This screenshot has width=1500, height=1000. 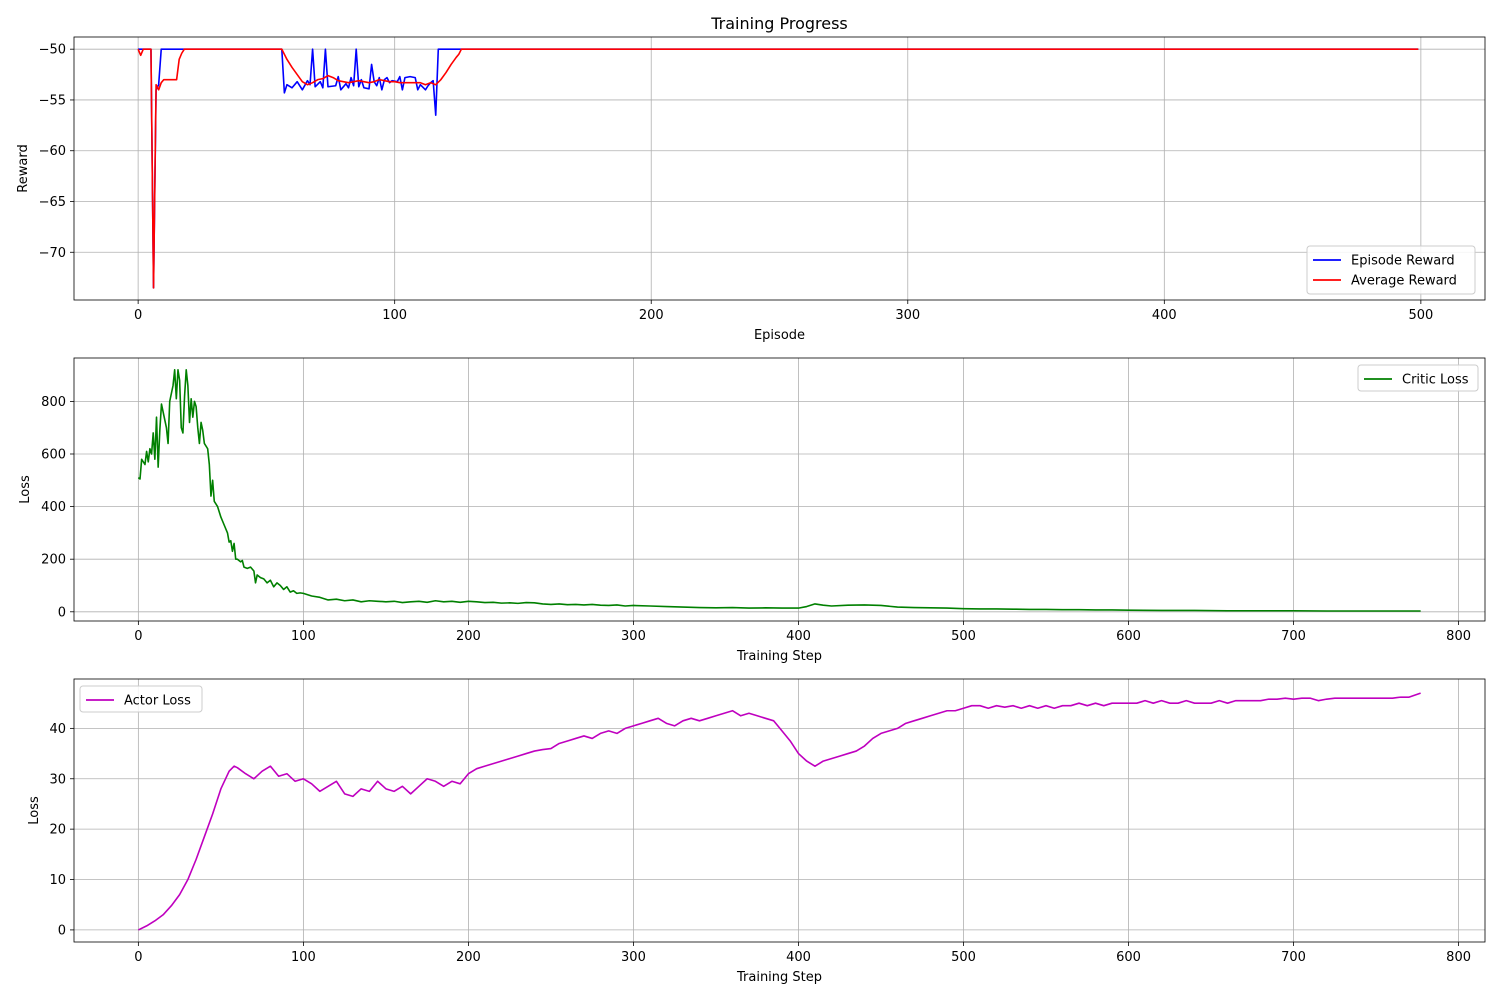 I want to click on y-tick-label: −65, so click(x=52, y=202).